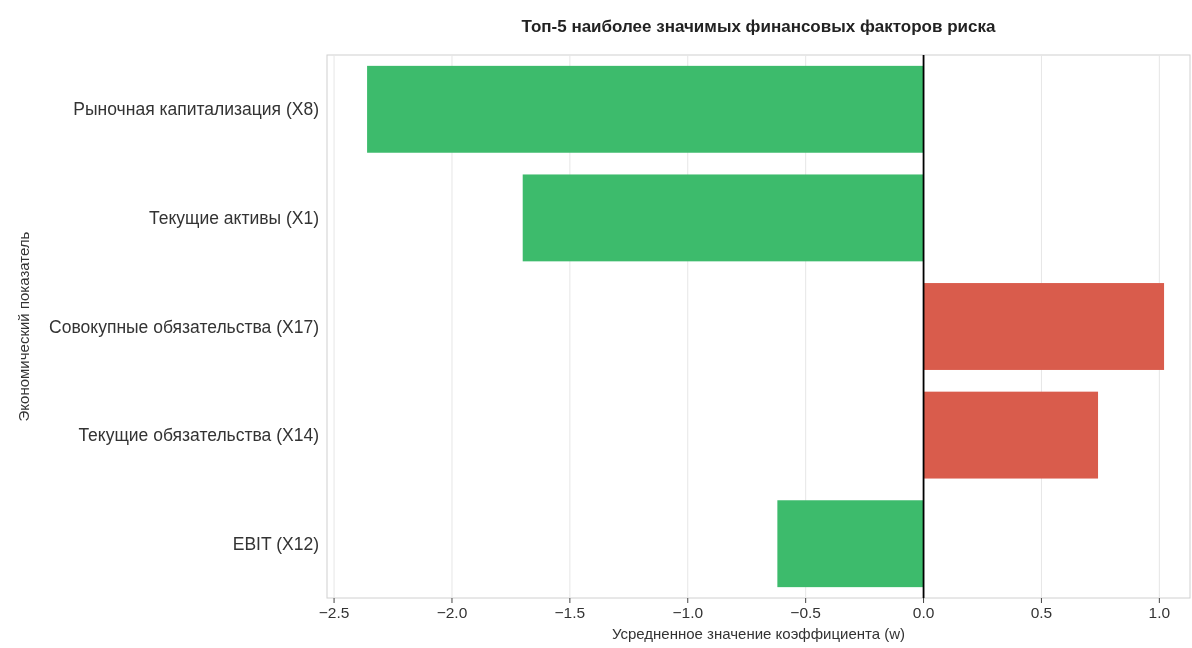 The height and width of the screenshot is (648, 1192). What do you see at coordinates (196, 109) in the screenshot?
I see `y-tick-label: Рыночная капитализация (X8)` at bounding box center [196, 109].